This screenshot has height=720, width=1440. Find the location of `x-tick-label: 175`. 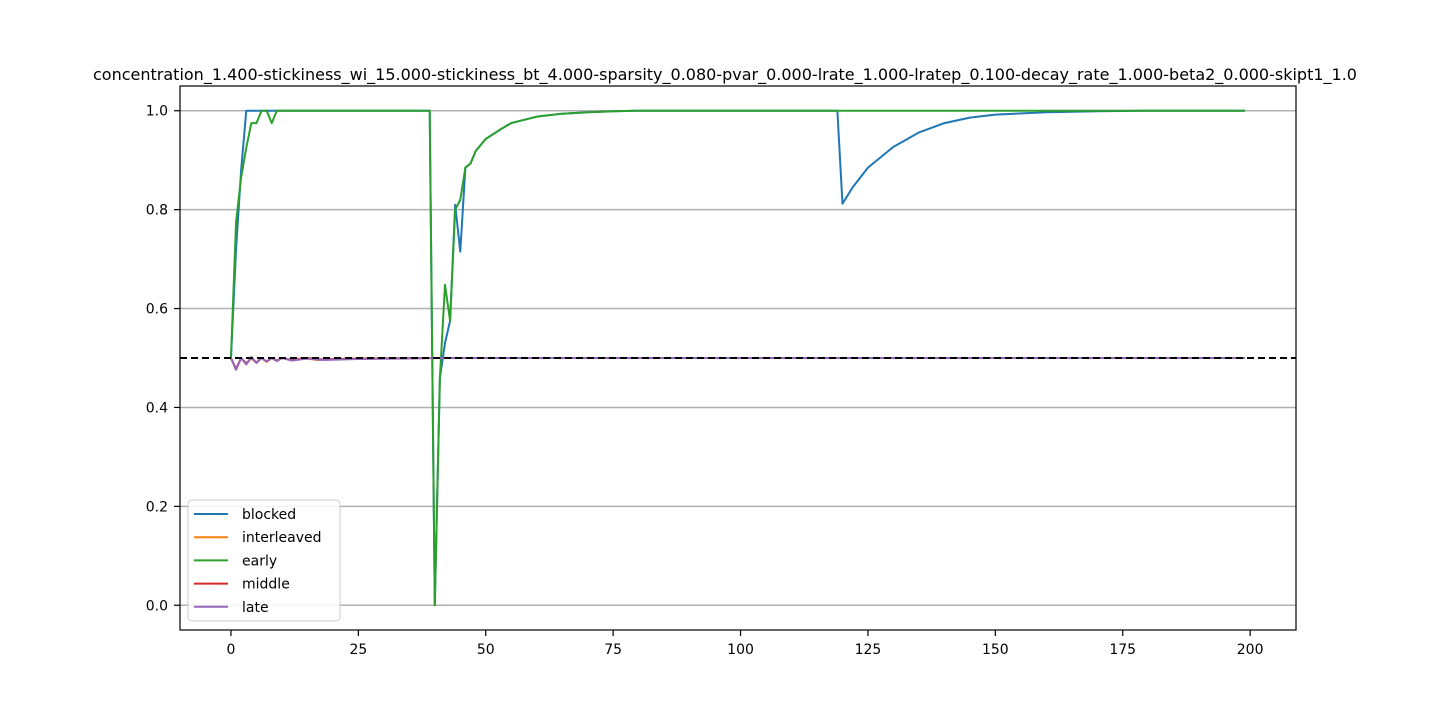

x-tick-label: 175 is located at coordinates (1122, 650).